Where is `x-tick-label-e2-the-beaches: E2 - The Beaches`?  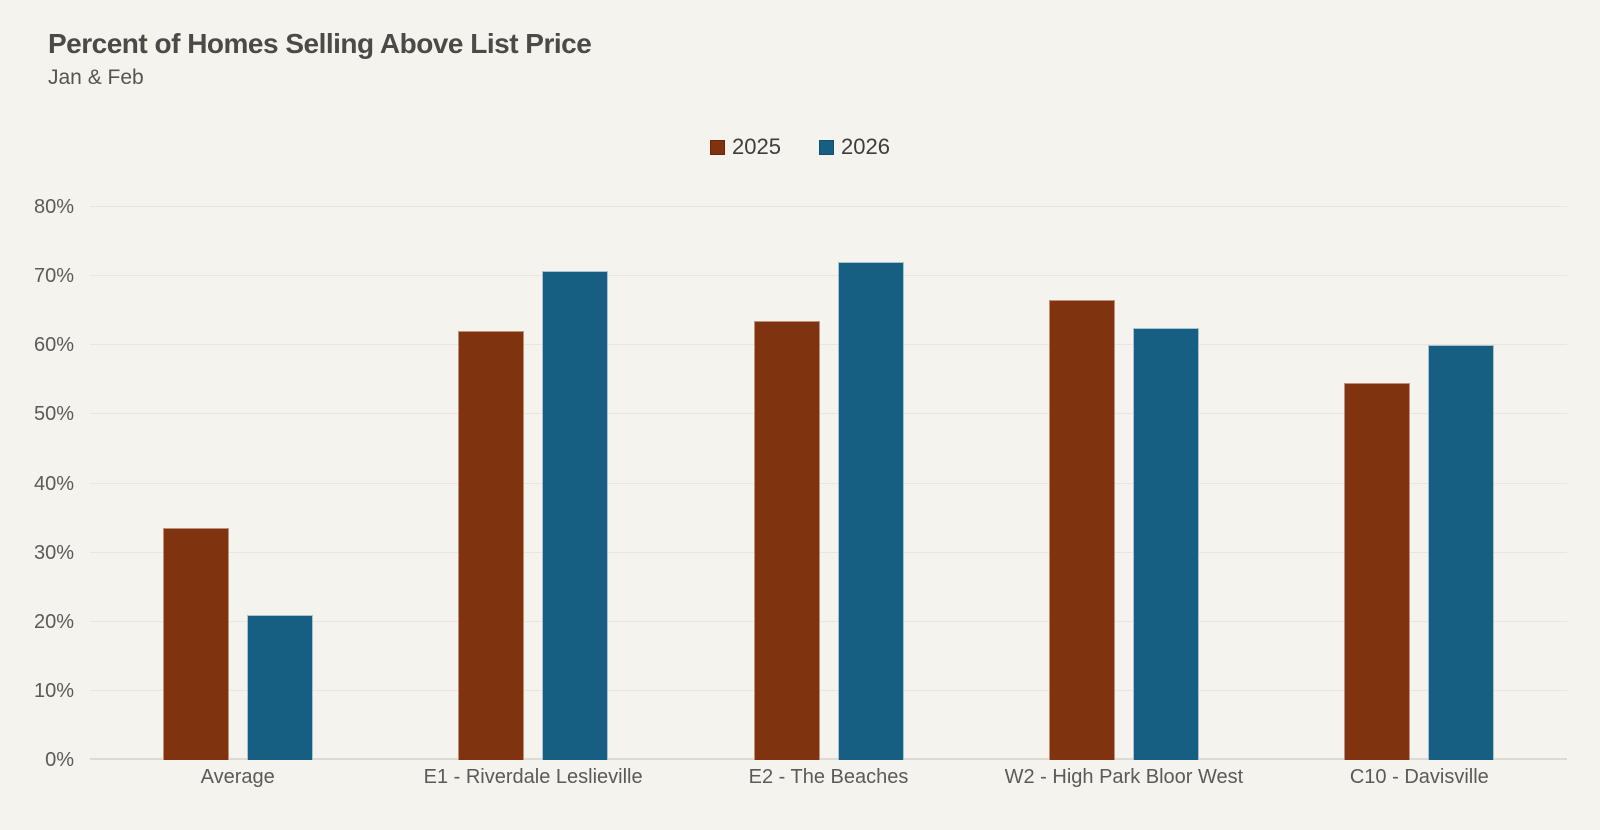
x-tick-label-e2-the-beaches: E2 - The Beaches is located at coordinates (828, 777).